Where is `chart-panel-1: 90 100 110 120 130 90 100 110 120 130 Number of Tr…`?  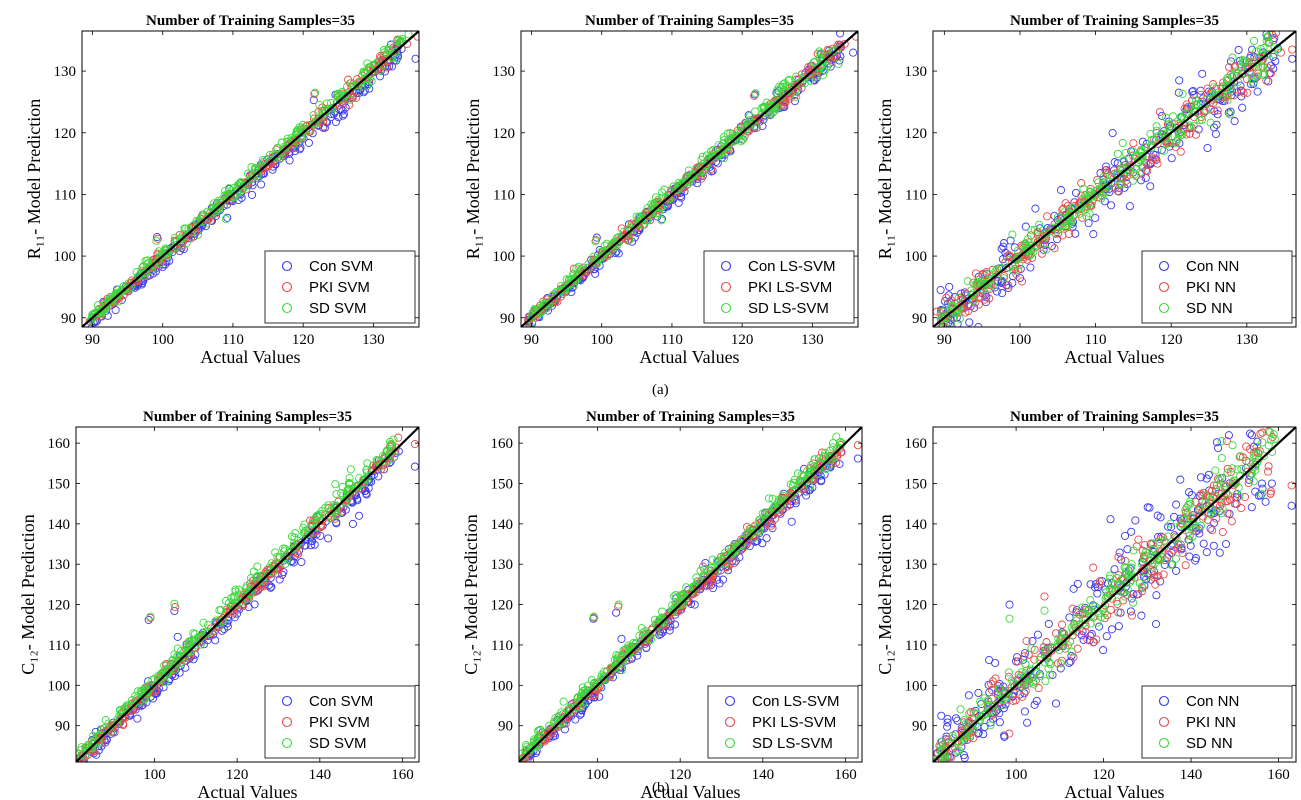 chart-panel-1: 90 100 110 120 130 90 100 110 120 130 Number of Tr… is located at coordinates (222, 190).